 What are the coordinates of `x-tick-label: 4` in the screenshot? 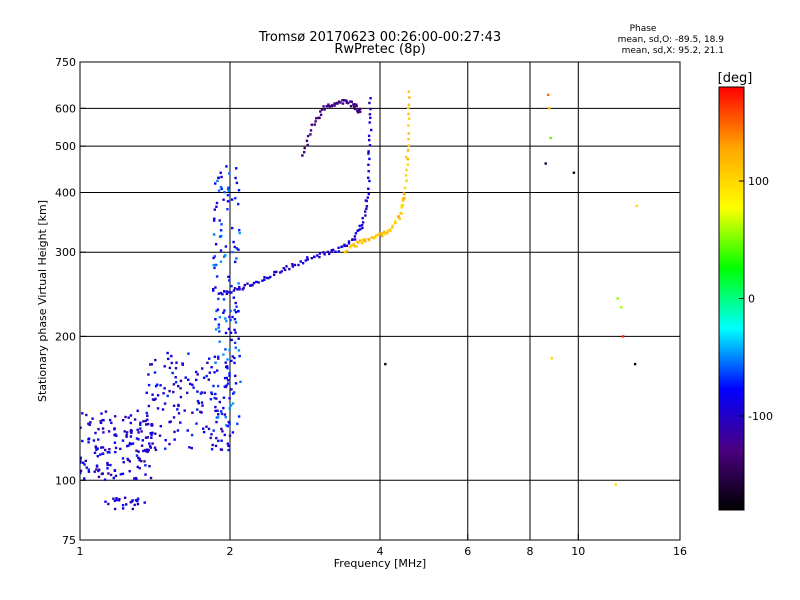 It's located at (380, 551).